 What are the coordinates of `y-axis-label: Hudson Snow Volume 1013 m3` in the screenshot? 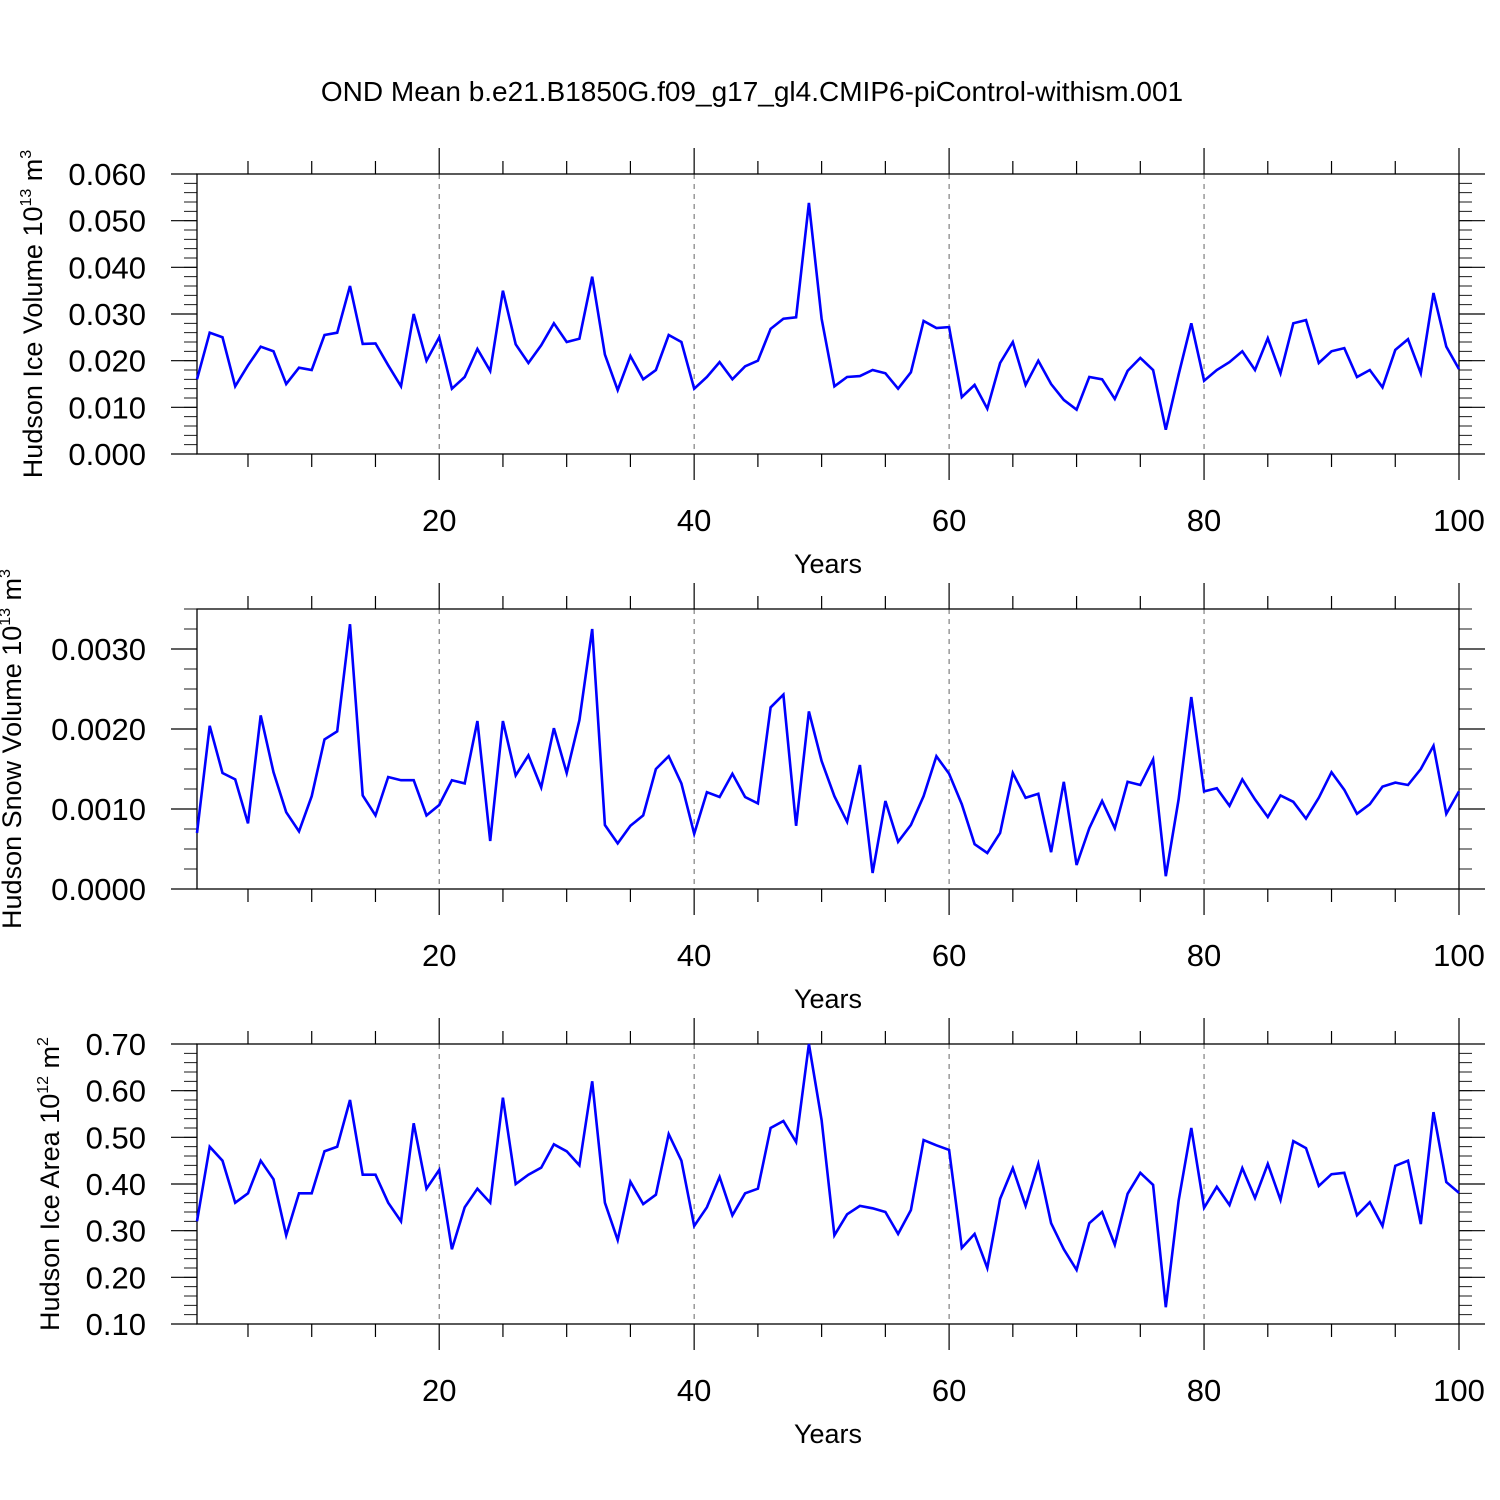 It's located at (13, 749).